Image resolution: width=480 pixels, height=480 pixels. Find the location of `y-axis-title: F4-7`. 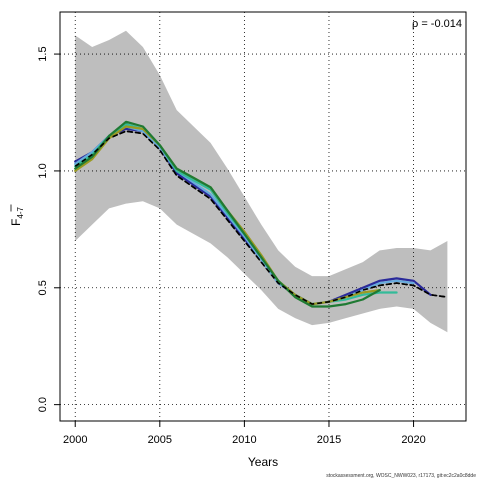

y-axis-title: F4-7 is located at coordinates (17, 215).